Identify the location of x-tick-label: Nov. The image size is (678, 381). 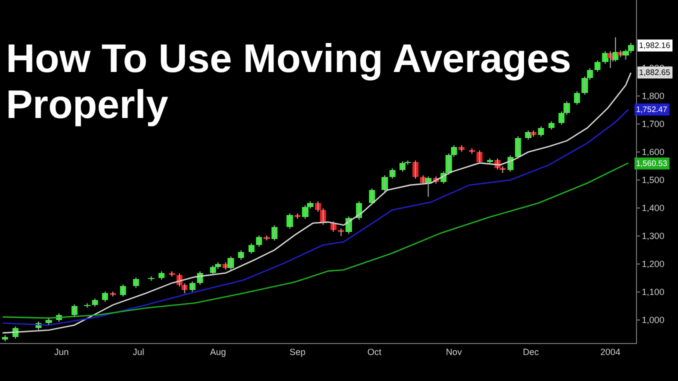
(454, 351).